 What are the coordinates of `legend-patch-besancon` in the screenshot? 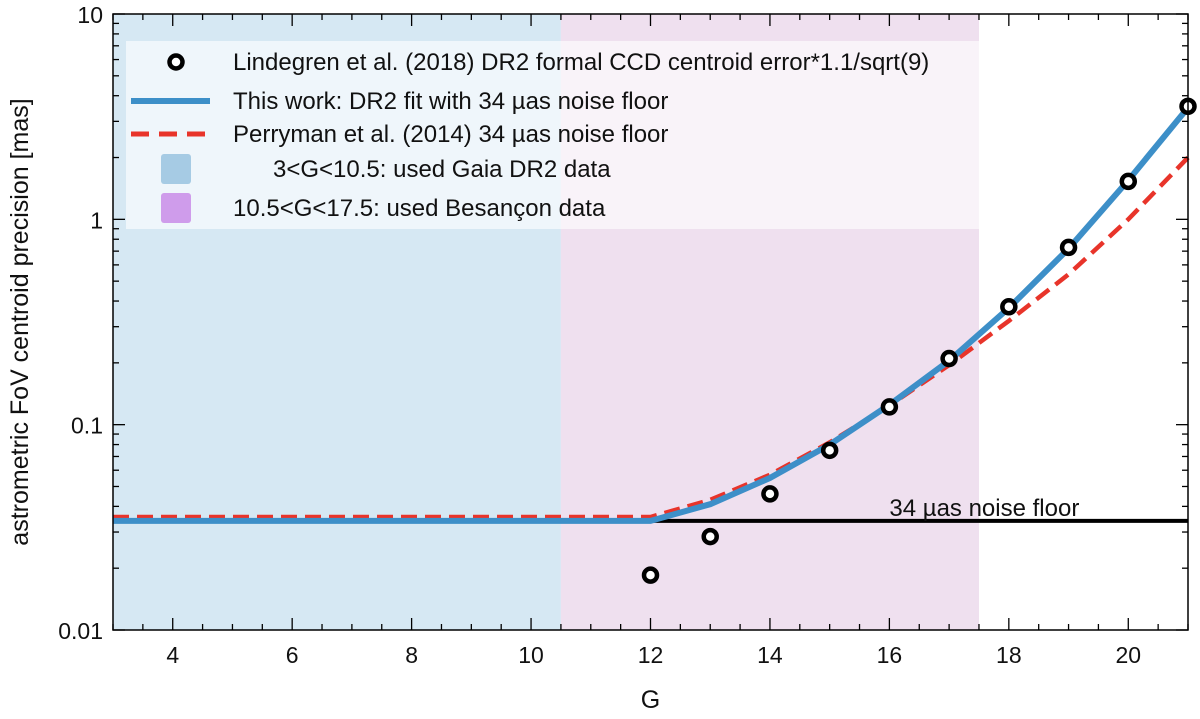 It's located at (176, 208).